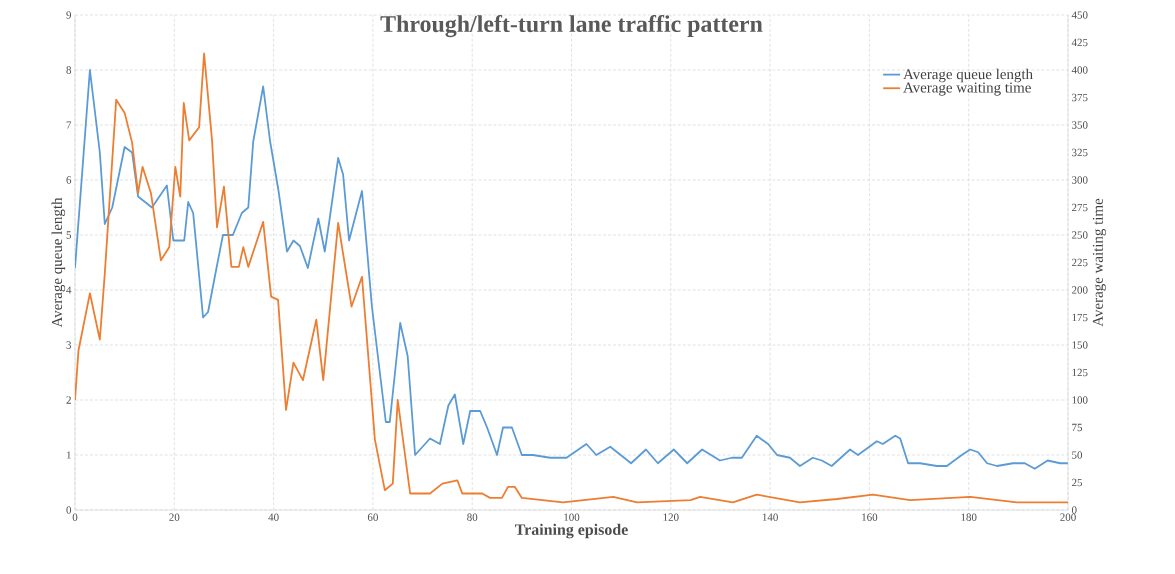 The image size is (1175, 574). I want to click on y2-tick-label: 175, so click(1080, 317).